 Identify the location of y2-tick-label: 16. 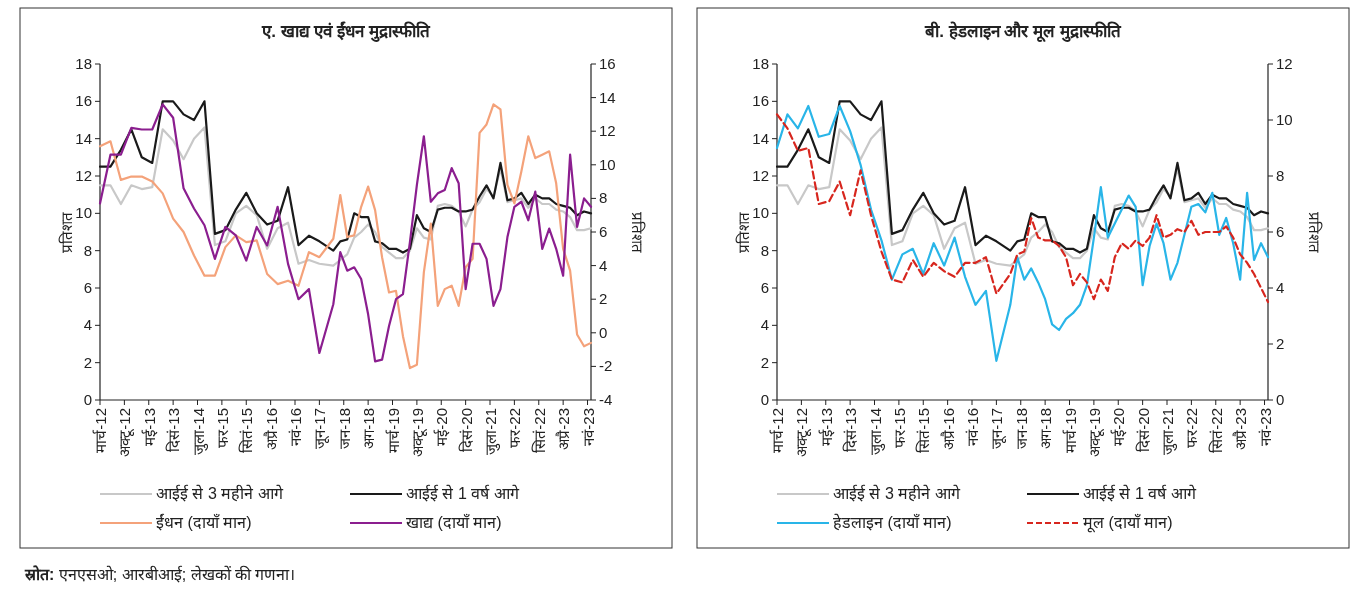
(607, 63).